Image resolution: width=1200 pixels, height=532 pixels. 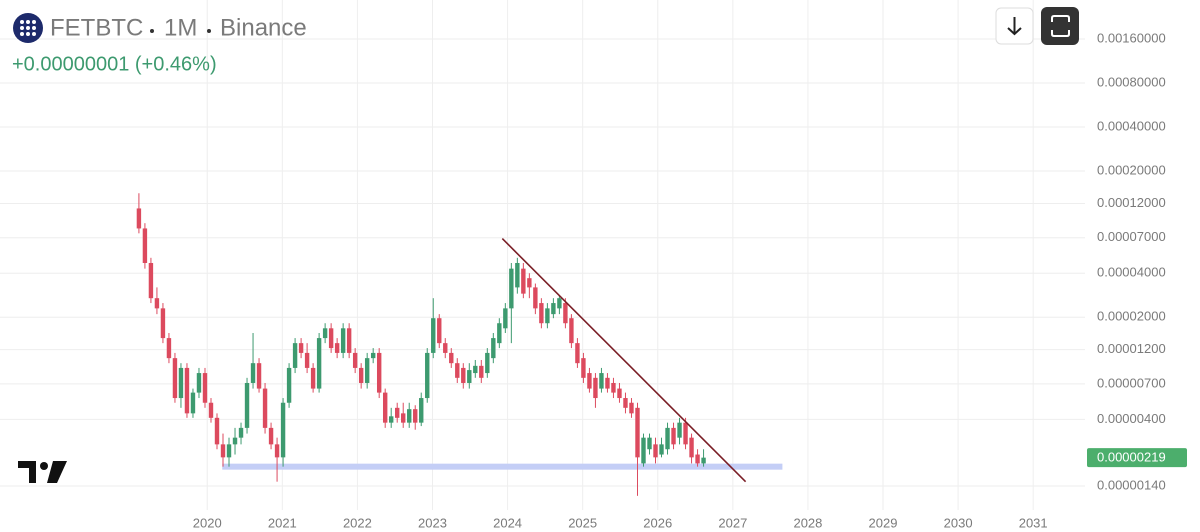 What do you see at coordinates (1131, 382) in the screenshot?
I see `y-tick-label: 0.00000700` at bounding box center [1131, 382].